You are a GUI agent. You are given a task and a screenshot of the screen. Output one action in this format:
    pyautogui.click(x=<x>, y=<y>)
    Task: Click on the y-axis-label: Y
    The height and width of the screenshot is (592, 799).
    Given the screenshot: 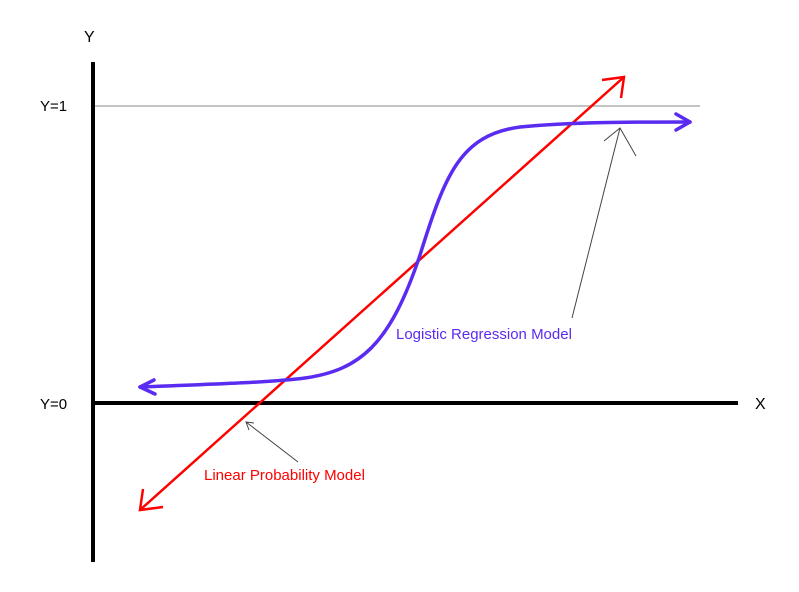 What is the action you would take?
    pyautogui.click(x=89, y=37)
    